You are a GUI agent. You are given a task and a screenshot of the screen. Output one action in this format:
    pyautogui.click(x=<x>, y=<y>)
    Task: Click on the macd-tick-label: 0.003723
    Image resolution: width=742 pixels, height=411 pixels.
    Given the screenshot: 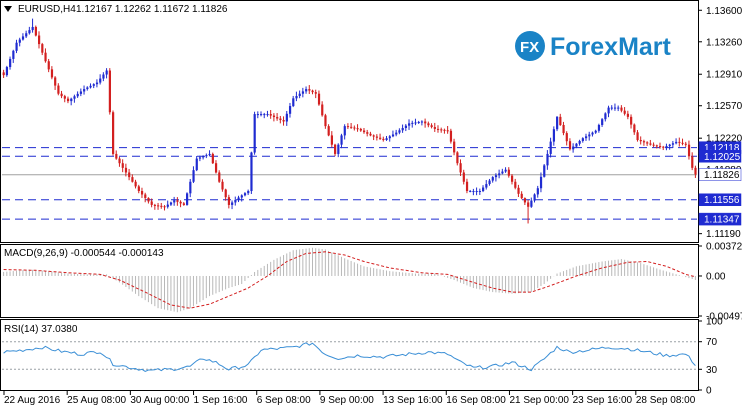 What is the action you would take?
    pyautogui.click(x=724, y=247)
    